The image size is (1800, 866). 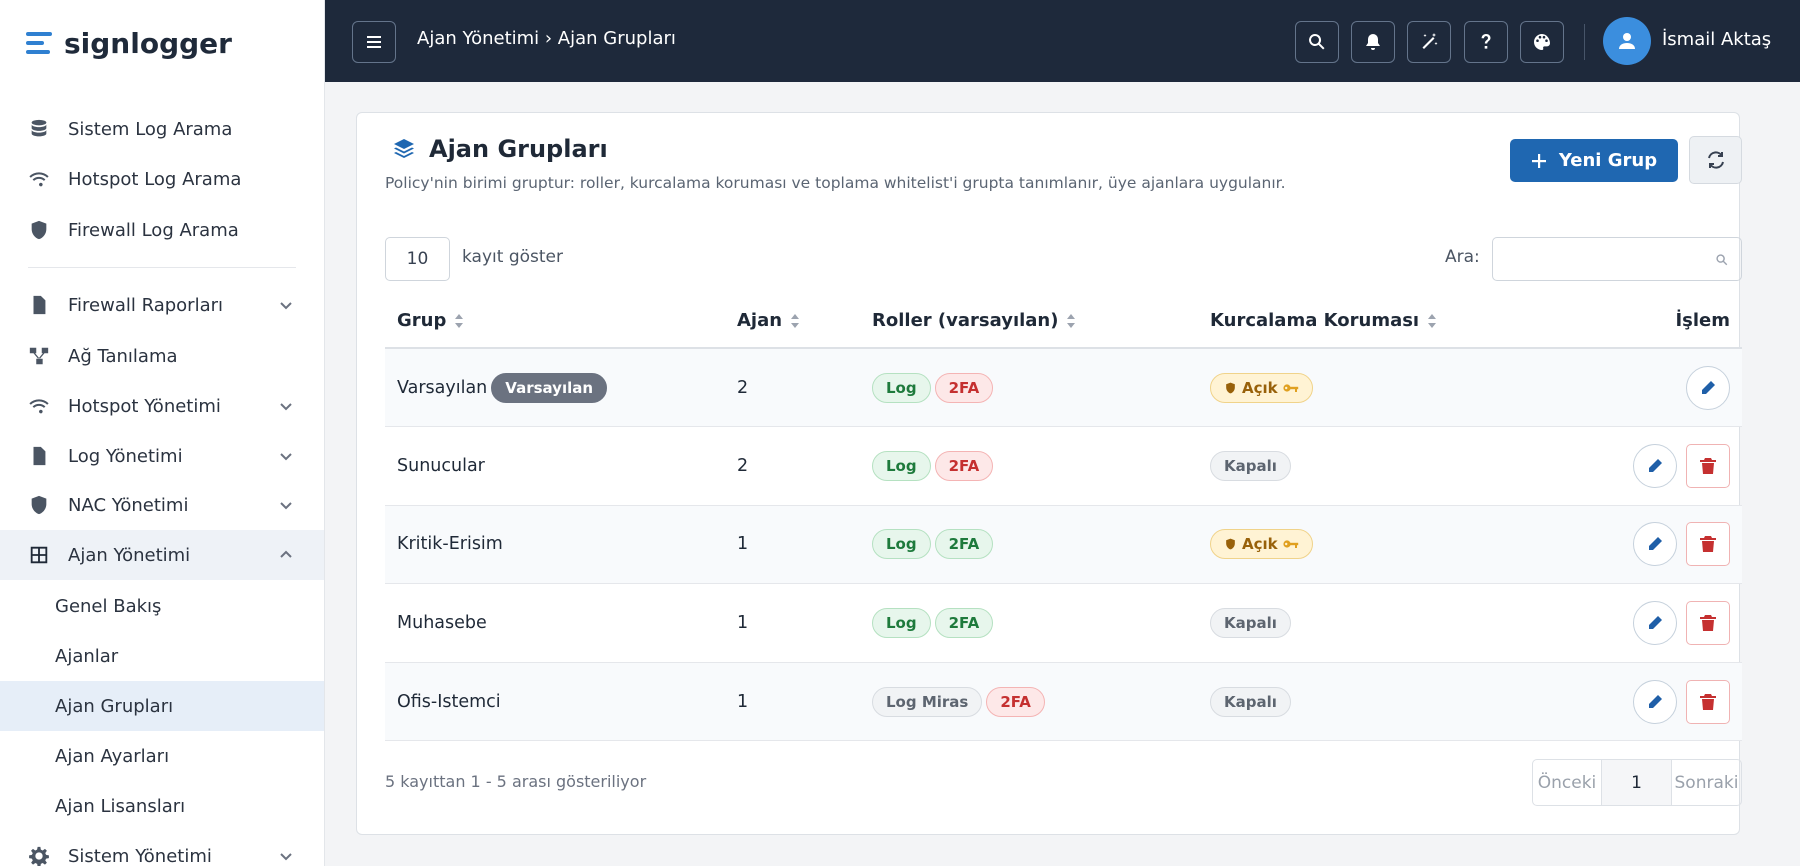 What do you see at coordinates (1651, 321) in the screenshot?
I see `column-header: İşlem` at bounding box center [1651, 321].